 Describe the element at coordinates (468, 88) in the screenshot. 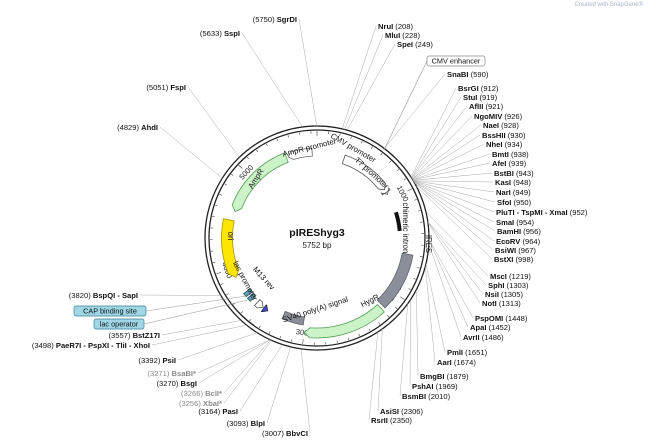

I see `site-name: BsrGI` at that location.